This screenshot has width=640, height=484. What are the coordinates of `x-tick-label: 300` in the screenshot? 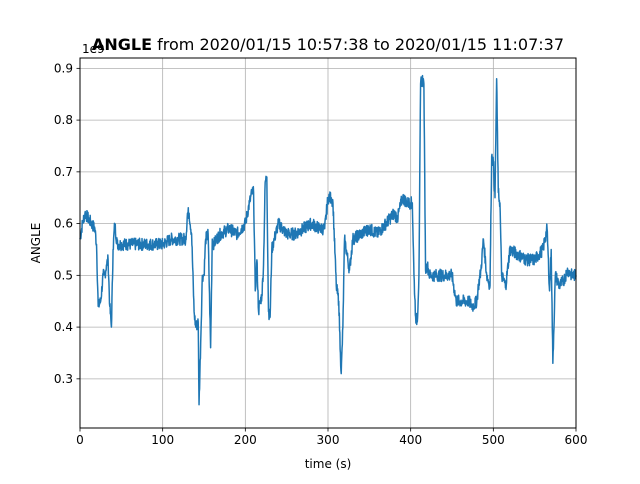 It's located at (328, 440).